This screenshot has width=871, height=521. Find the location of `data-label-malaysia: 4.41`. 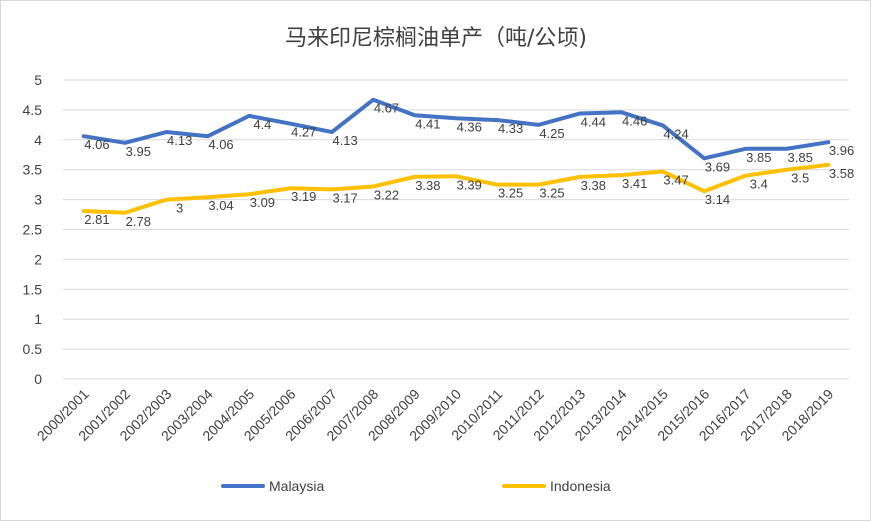

data-label-malaysia: 4.41 is located at coordinates (427, 123).